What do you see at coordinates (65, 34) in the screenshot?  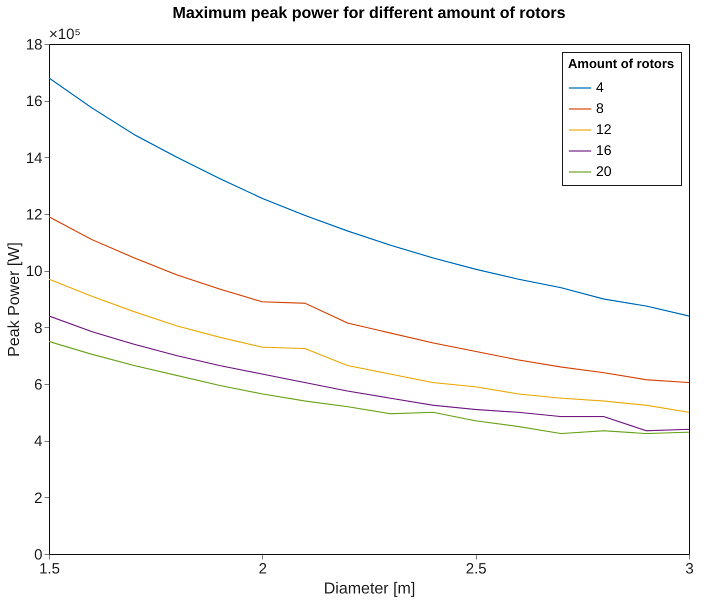 I see `text: ×10⁵` at bounding box center [65, 34].